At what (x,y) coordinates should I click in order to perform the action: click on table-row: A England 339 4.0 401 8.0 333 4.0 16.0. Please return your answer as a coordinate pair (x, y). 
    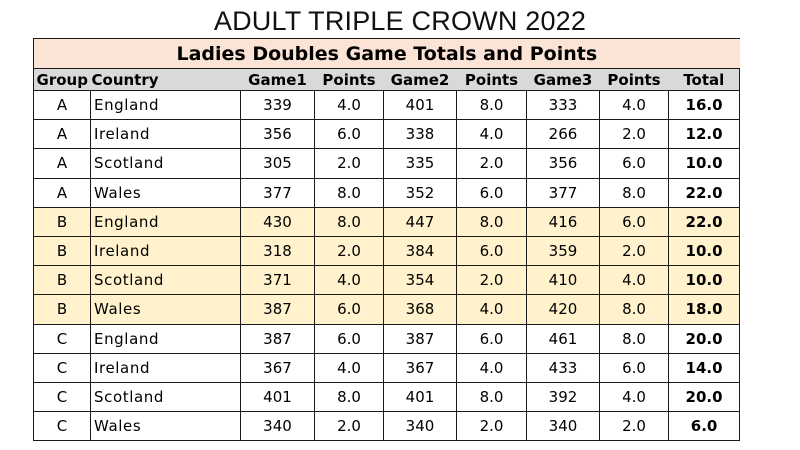
    Looking at the image, I should click on (387, 105).